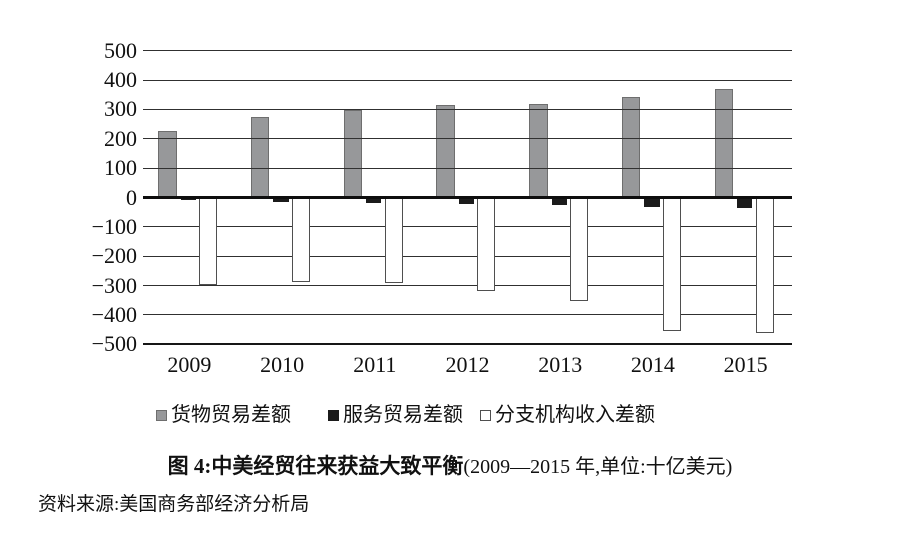 The width and height of the screenshot is (900, 535). Describe the element at coordinates (114, 285) in the screenshot. I see `y-axis-tick-label: −300` at that location.